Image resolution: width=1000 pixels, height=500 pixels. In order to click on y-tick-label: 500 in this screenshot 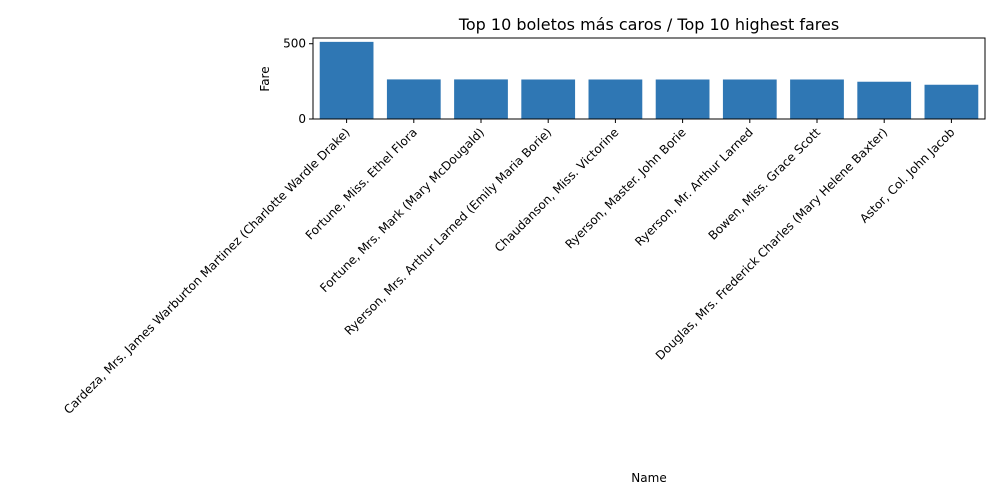, I will do `click(294, 44)`.